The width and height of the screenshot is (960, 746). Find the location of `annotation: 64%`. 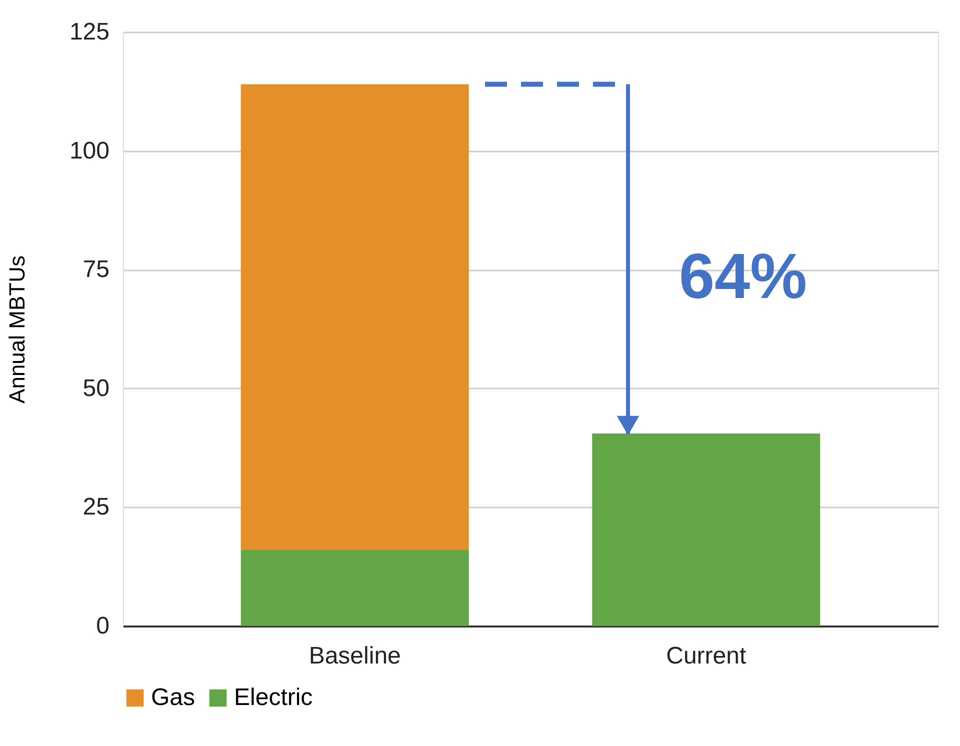

annotation: 64% is located at coordinates (743, 276).